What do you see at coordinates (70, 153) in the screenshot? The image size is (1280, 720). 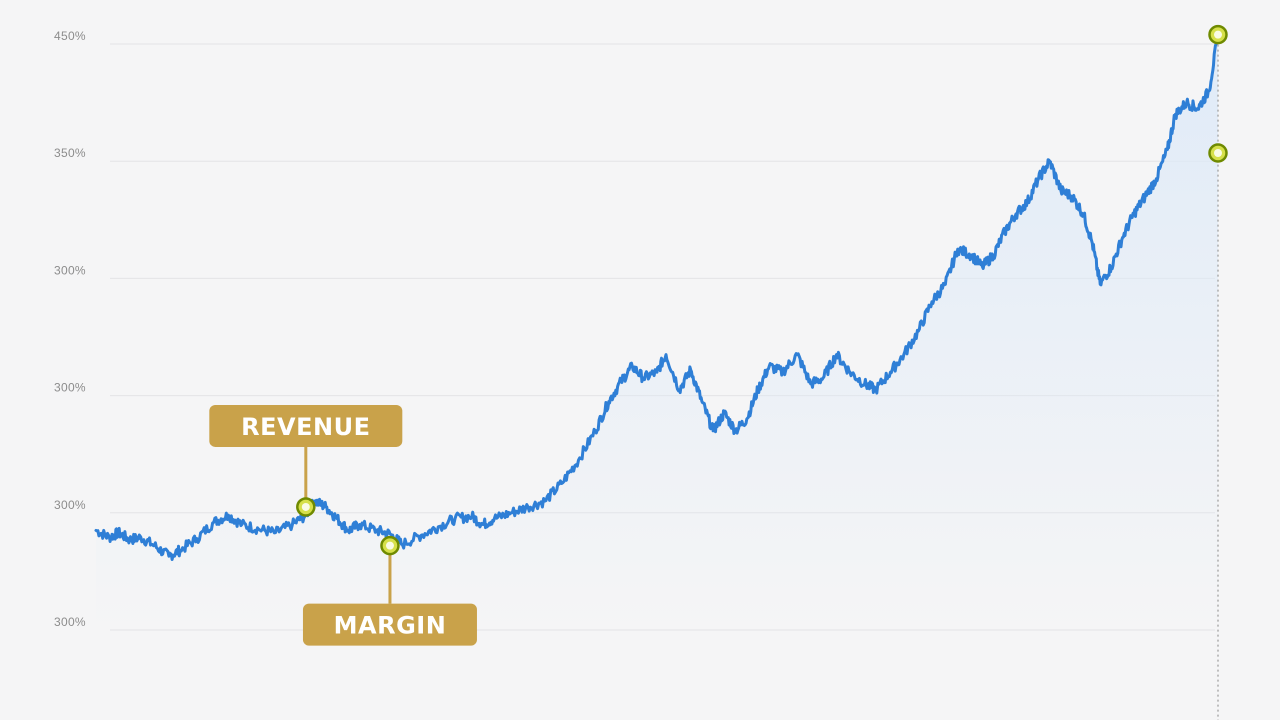 I see `y-tick-label: 350%` at bounding box center [70, 153].